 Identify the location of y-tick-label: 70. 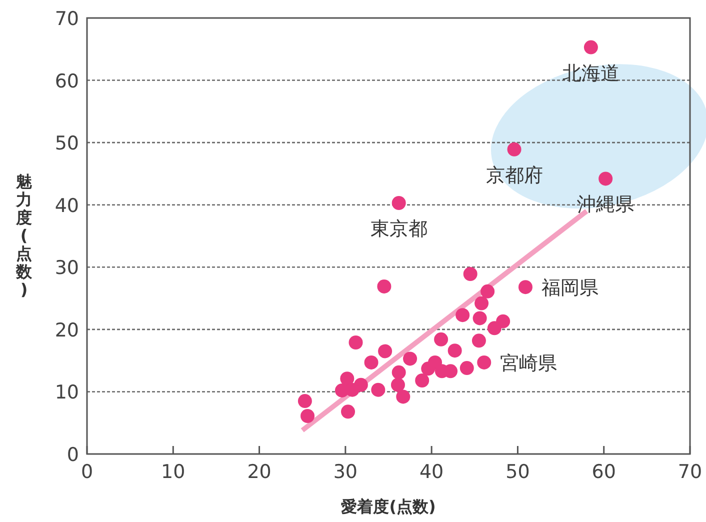
(66, 19).